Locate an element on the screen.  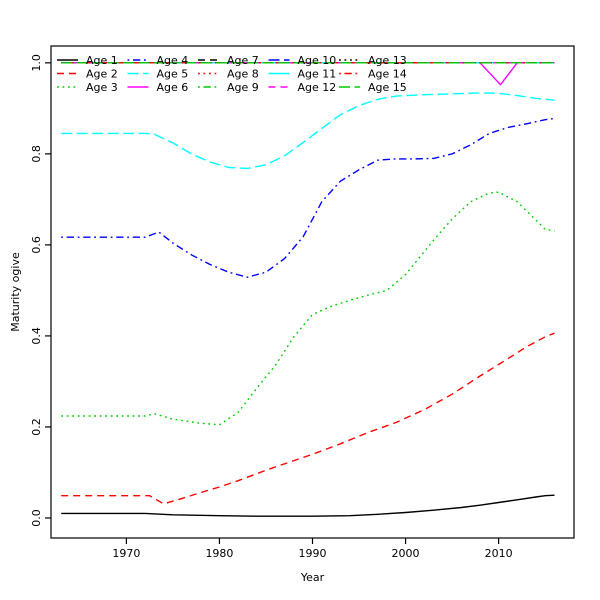
legend-item-age-9: Age 9 is located at coordinates (228, 87).